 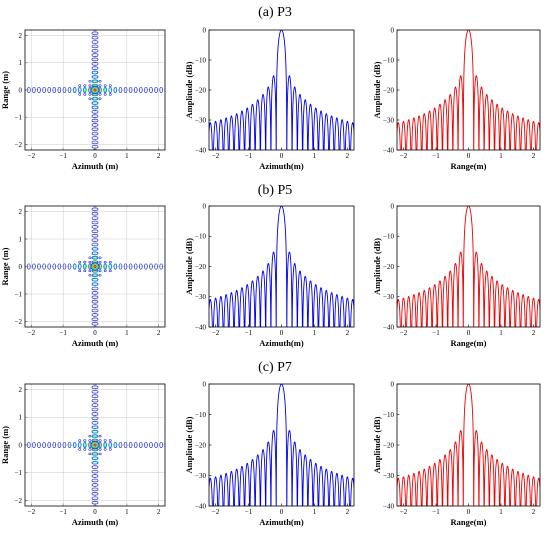 What do you see at coordinates (393, 30) in the screenshot?
I see `panel-a-range-ytick-label: 0` at bounding box center [393, 30].